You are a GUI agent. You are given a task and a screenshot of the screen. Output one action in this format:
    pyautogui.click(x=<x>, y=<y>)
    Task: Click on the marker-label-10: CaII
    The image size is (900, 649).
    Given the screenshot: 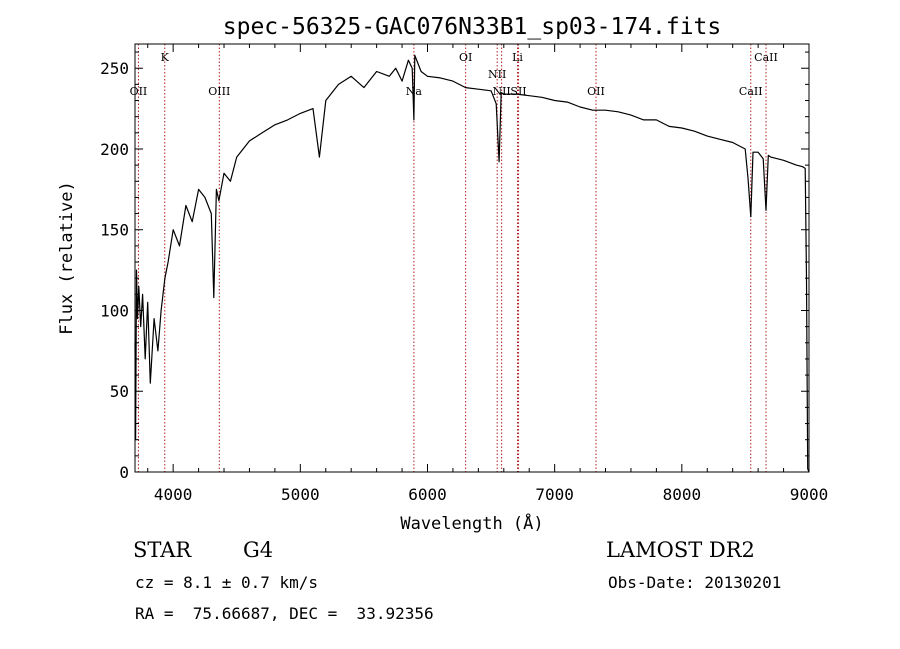 What is the action you would take?
    pyautogui.click(x=751, y=91)
    